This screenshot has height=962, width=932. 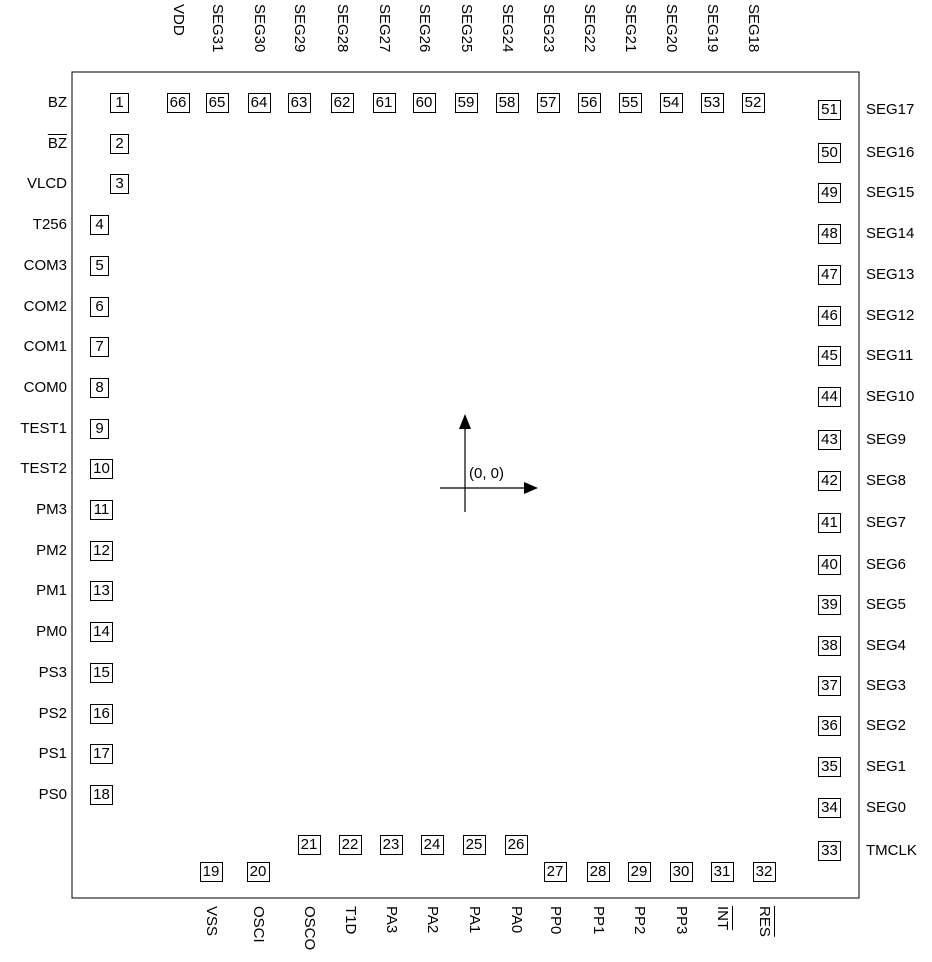 I want to click on pin-36-signal-label: SEG2, so click(x=886, y=725).